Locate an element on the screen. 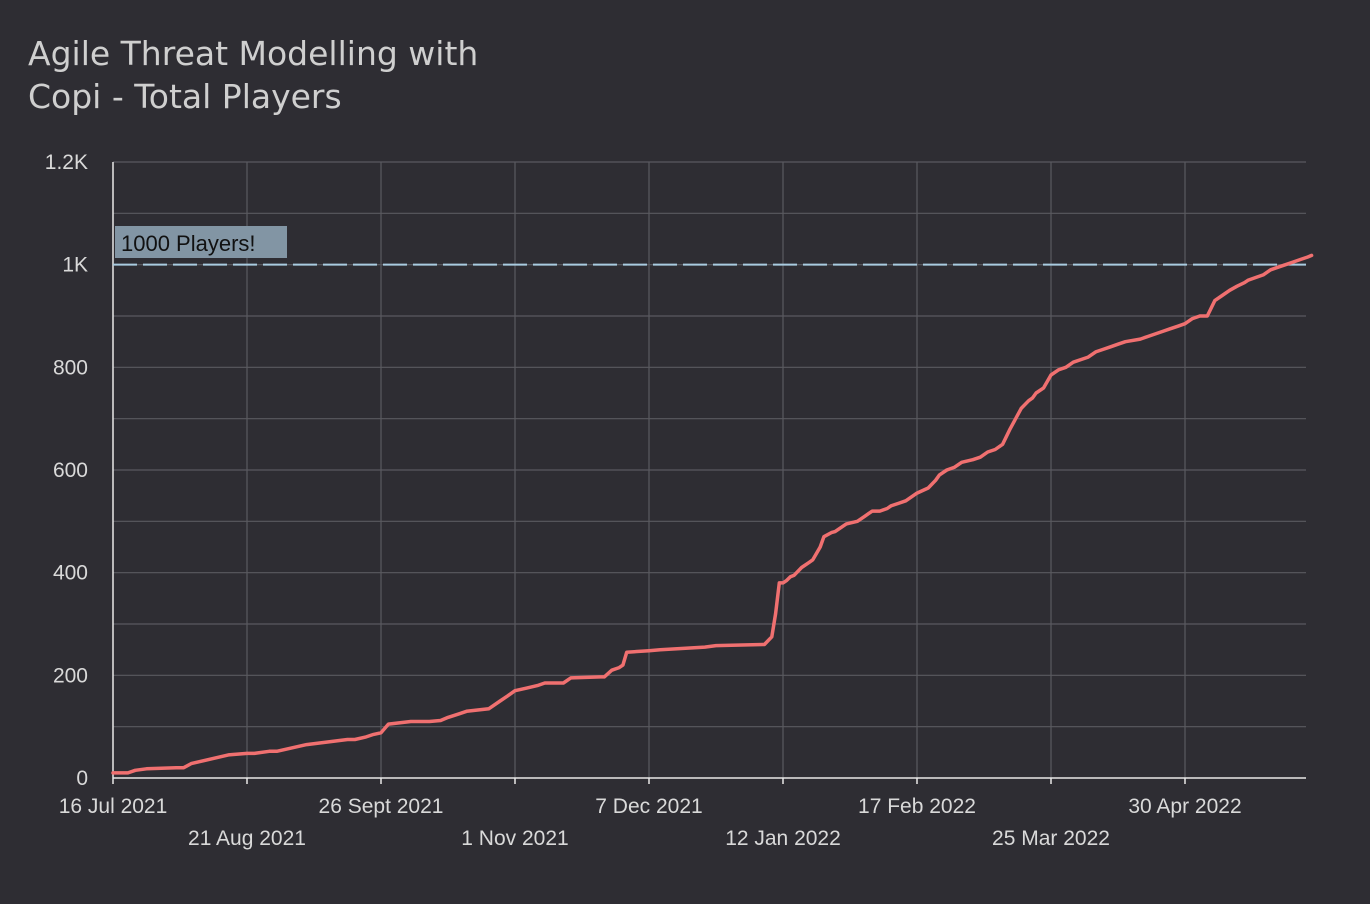  reference-label-box is located at coordinates (201, 242).